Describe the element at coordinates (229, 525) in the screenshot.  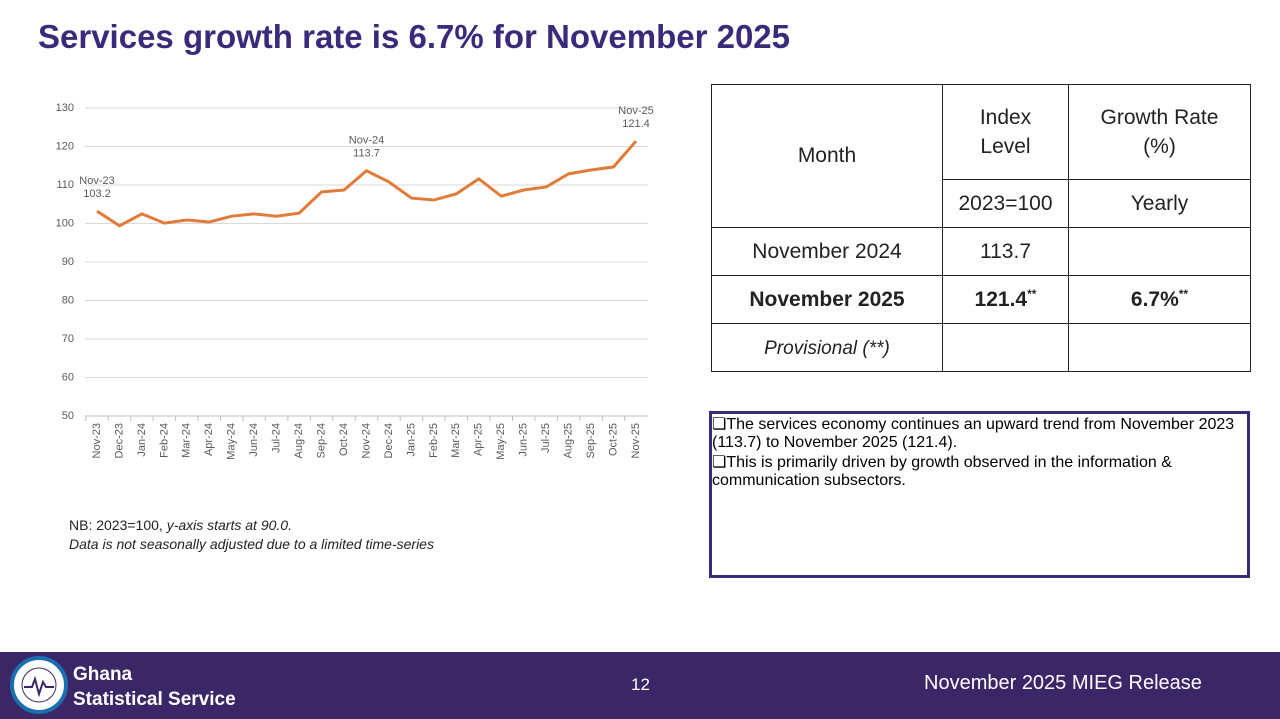
I see `note-text: y-axis starts at 90.0.` at that location.